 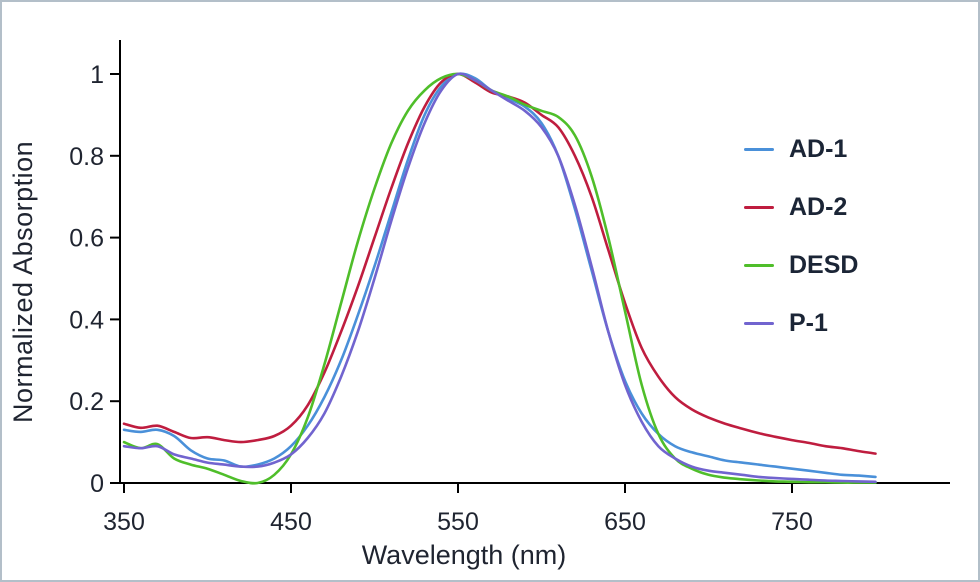 I want to click on legend-item-desd: DESD, so click(x=801, y=265).